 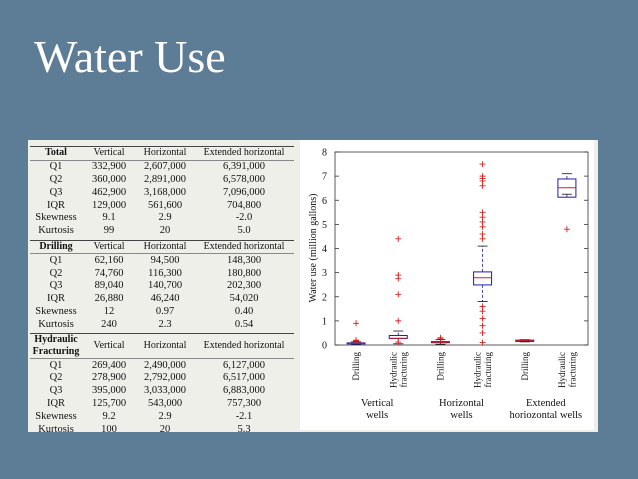 What do you see at coordinates (109, 311) in the screenshot?
I see `cell: 12` at bounding box center [109, 311].